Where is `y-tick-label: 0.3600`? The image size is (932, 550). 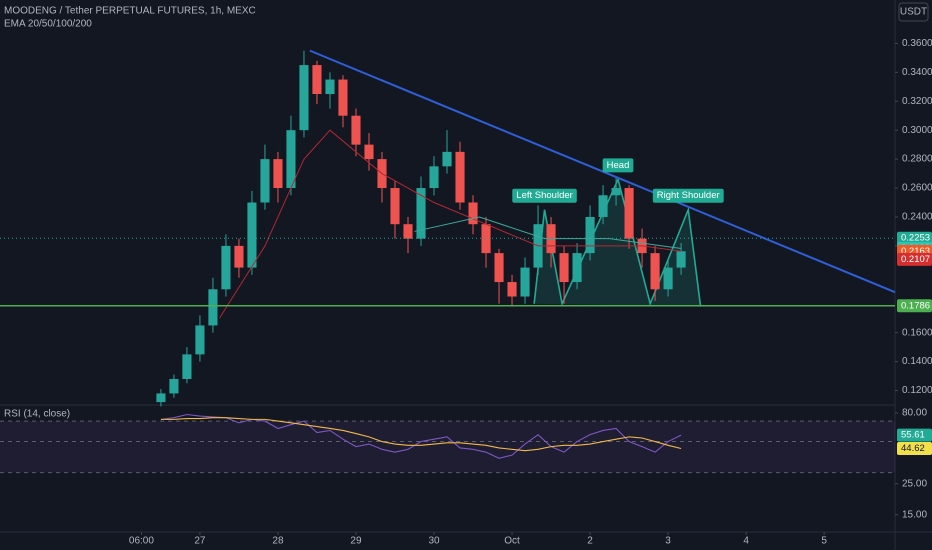 y-tick-label: 0.3600 is located at coordinates (917, 43).